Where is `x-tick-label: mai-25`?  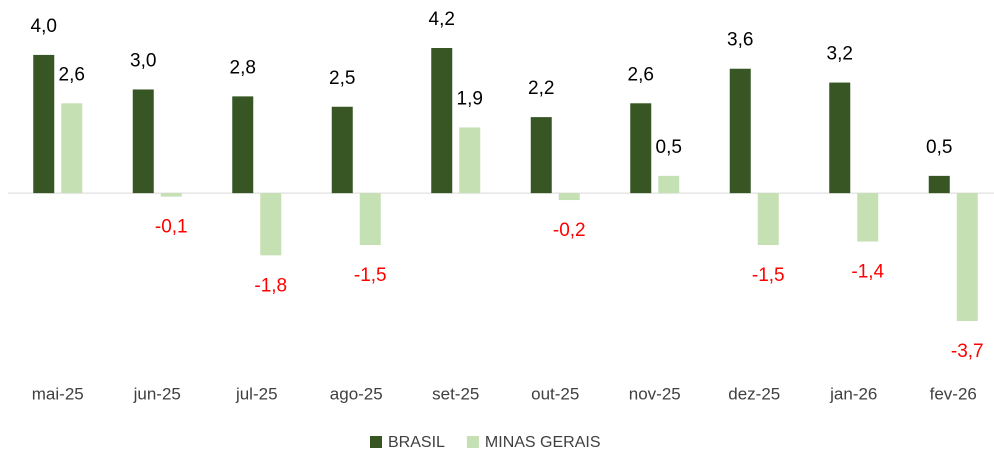 x-tick-label: mai-25 is located at coordinates (58, 393).